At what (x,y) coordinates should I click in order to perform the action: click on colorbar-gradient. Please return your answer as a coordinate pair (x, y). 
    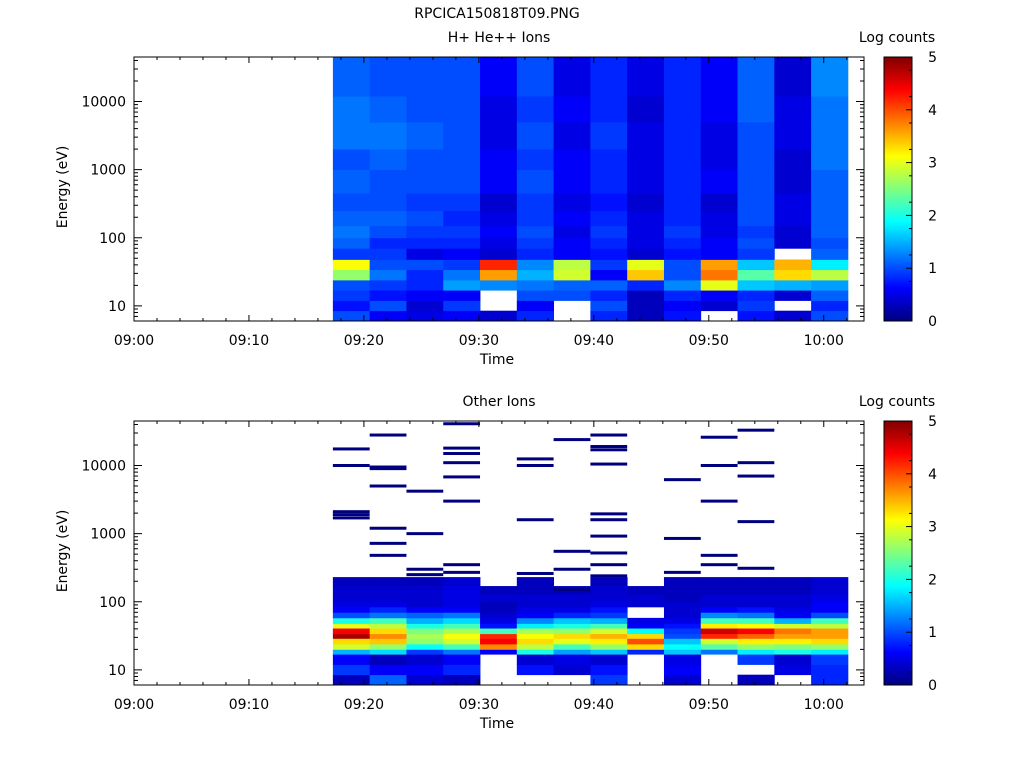
    Looking at the image, I should click on (898, 189).